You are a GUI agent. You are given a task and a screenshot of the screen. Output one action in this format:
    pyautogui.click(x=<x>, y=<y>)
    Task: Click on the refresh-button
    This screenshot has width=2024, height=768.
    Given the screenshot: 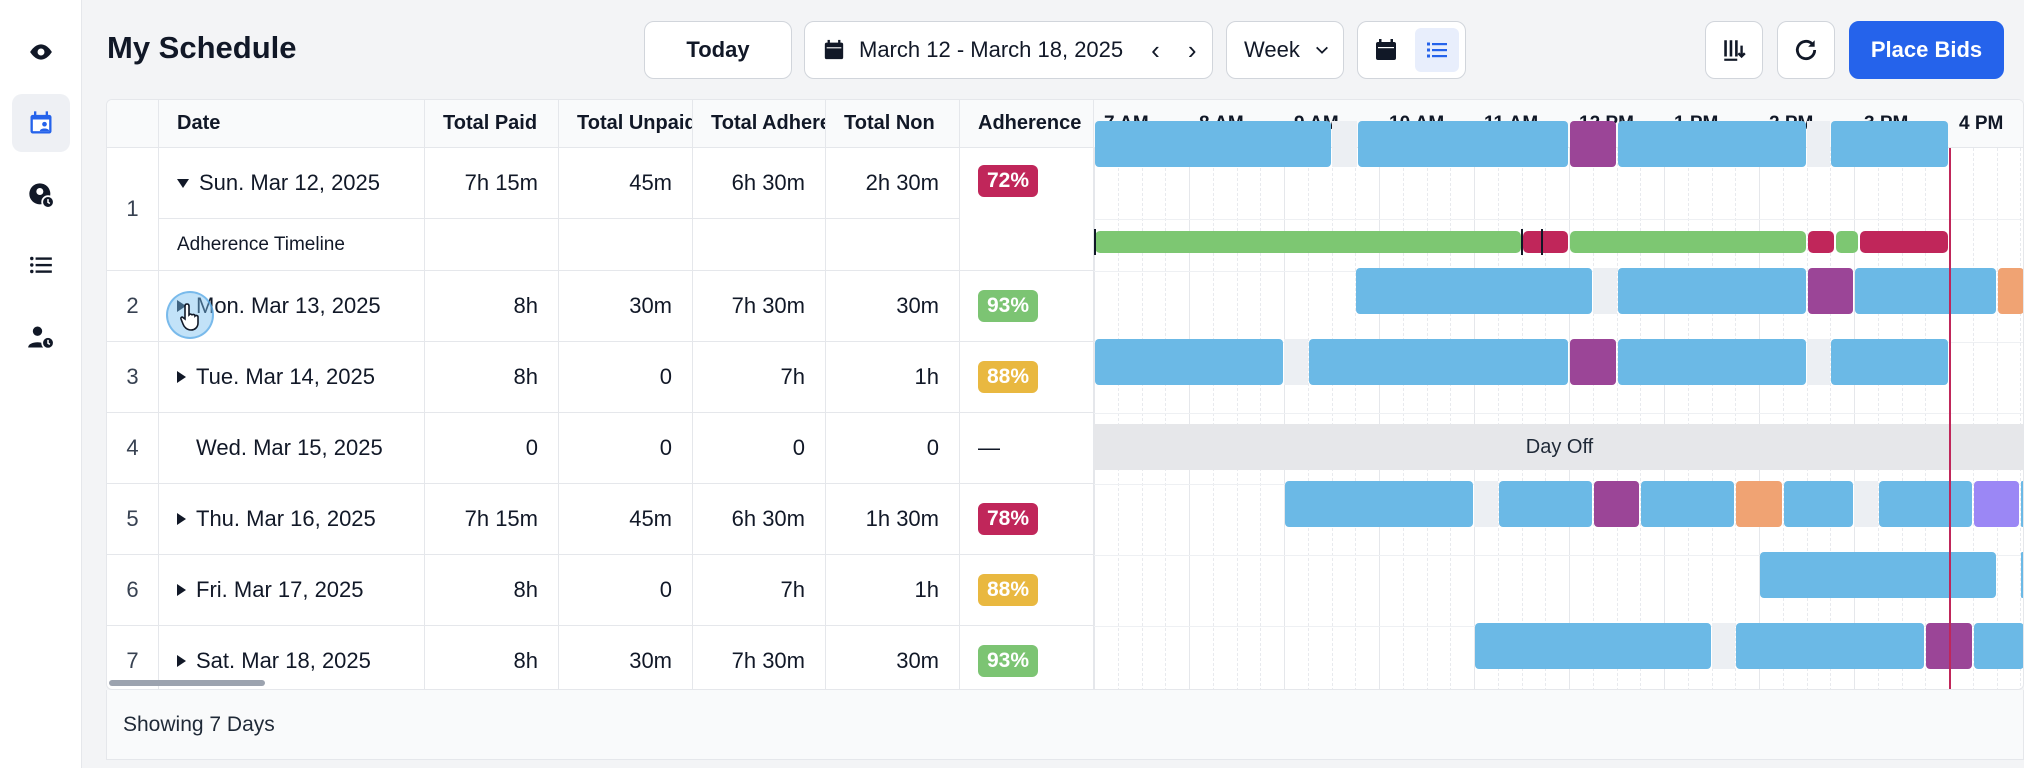 What is the action you would take?
    pyautogui.click(x=1806, y=50)
    